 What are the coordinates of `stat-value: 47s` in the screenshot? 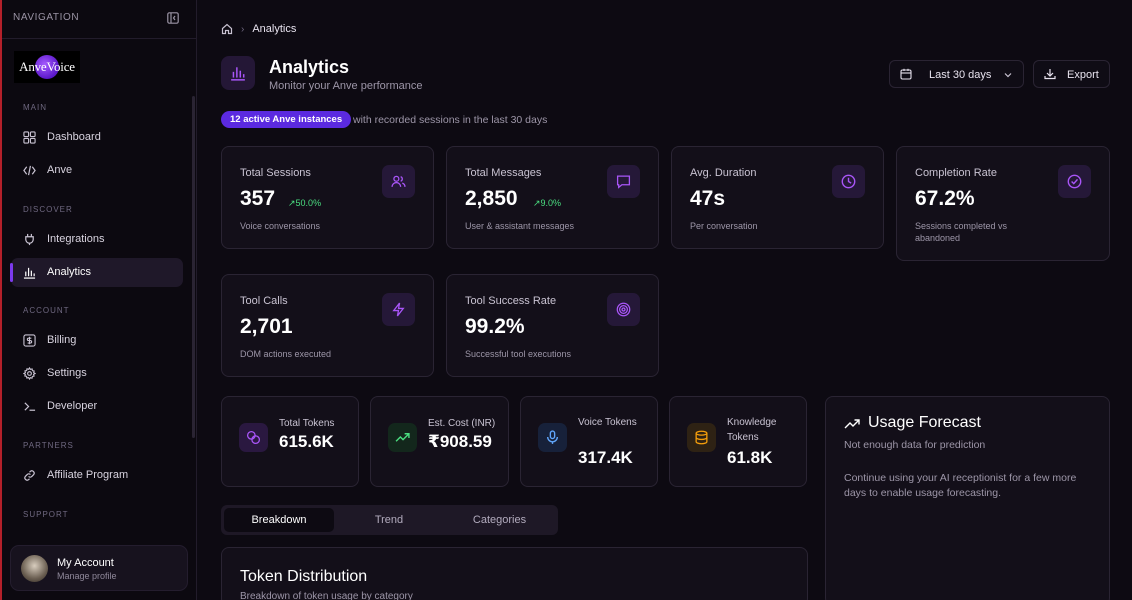 It's located at (708, 198).